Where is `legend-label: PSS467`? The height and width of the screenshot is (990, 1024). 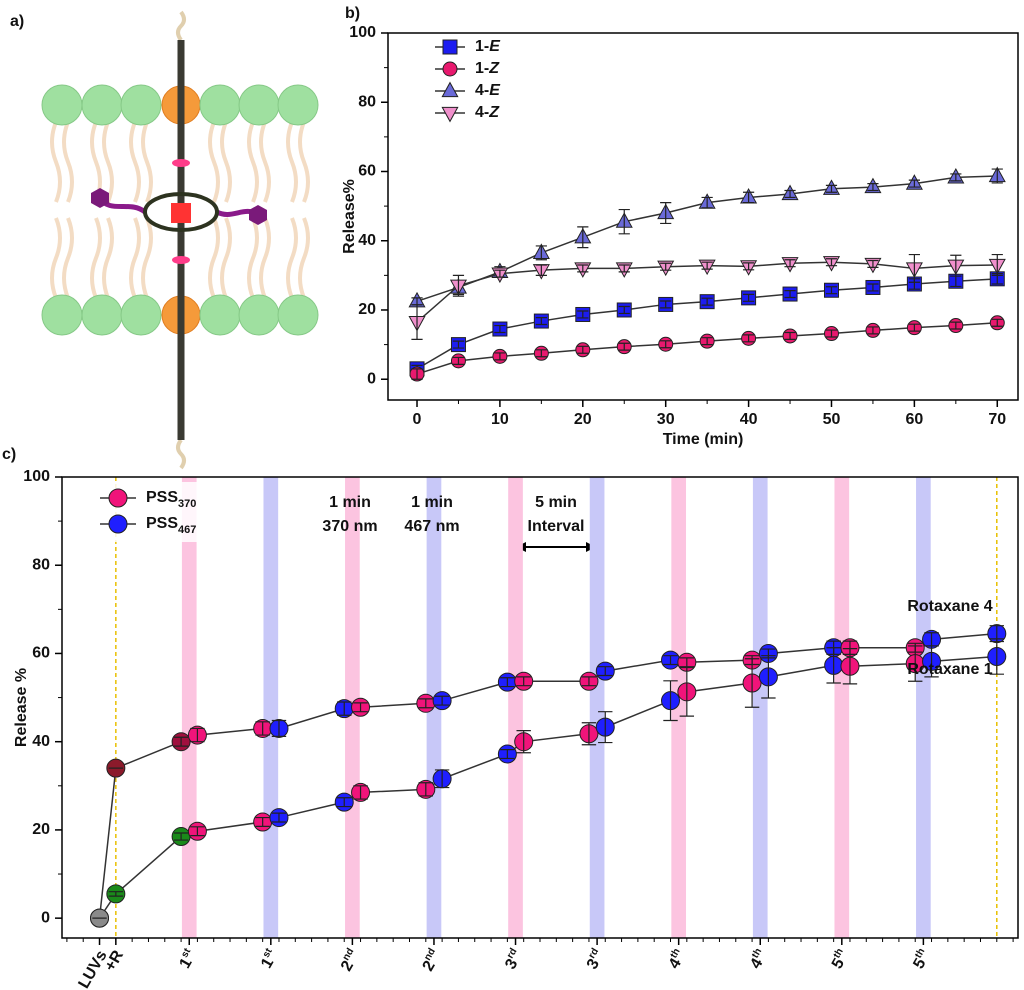 legend-label: PSS467 is located at coordinates (171, 525).